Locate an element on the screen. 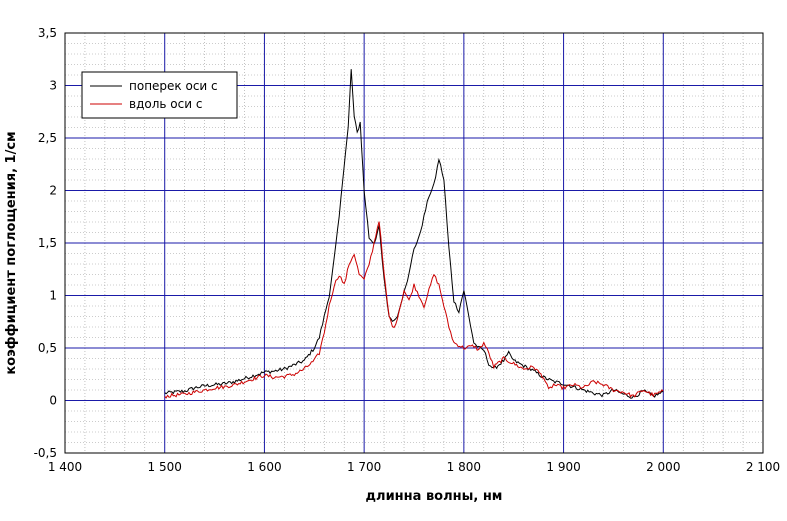 The height and width of the screenshot is (521, 787). y-tick-label: 2,5 is located at coordinates (47, 138).